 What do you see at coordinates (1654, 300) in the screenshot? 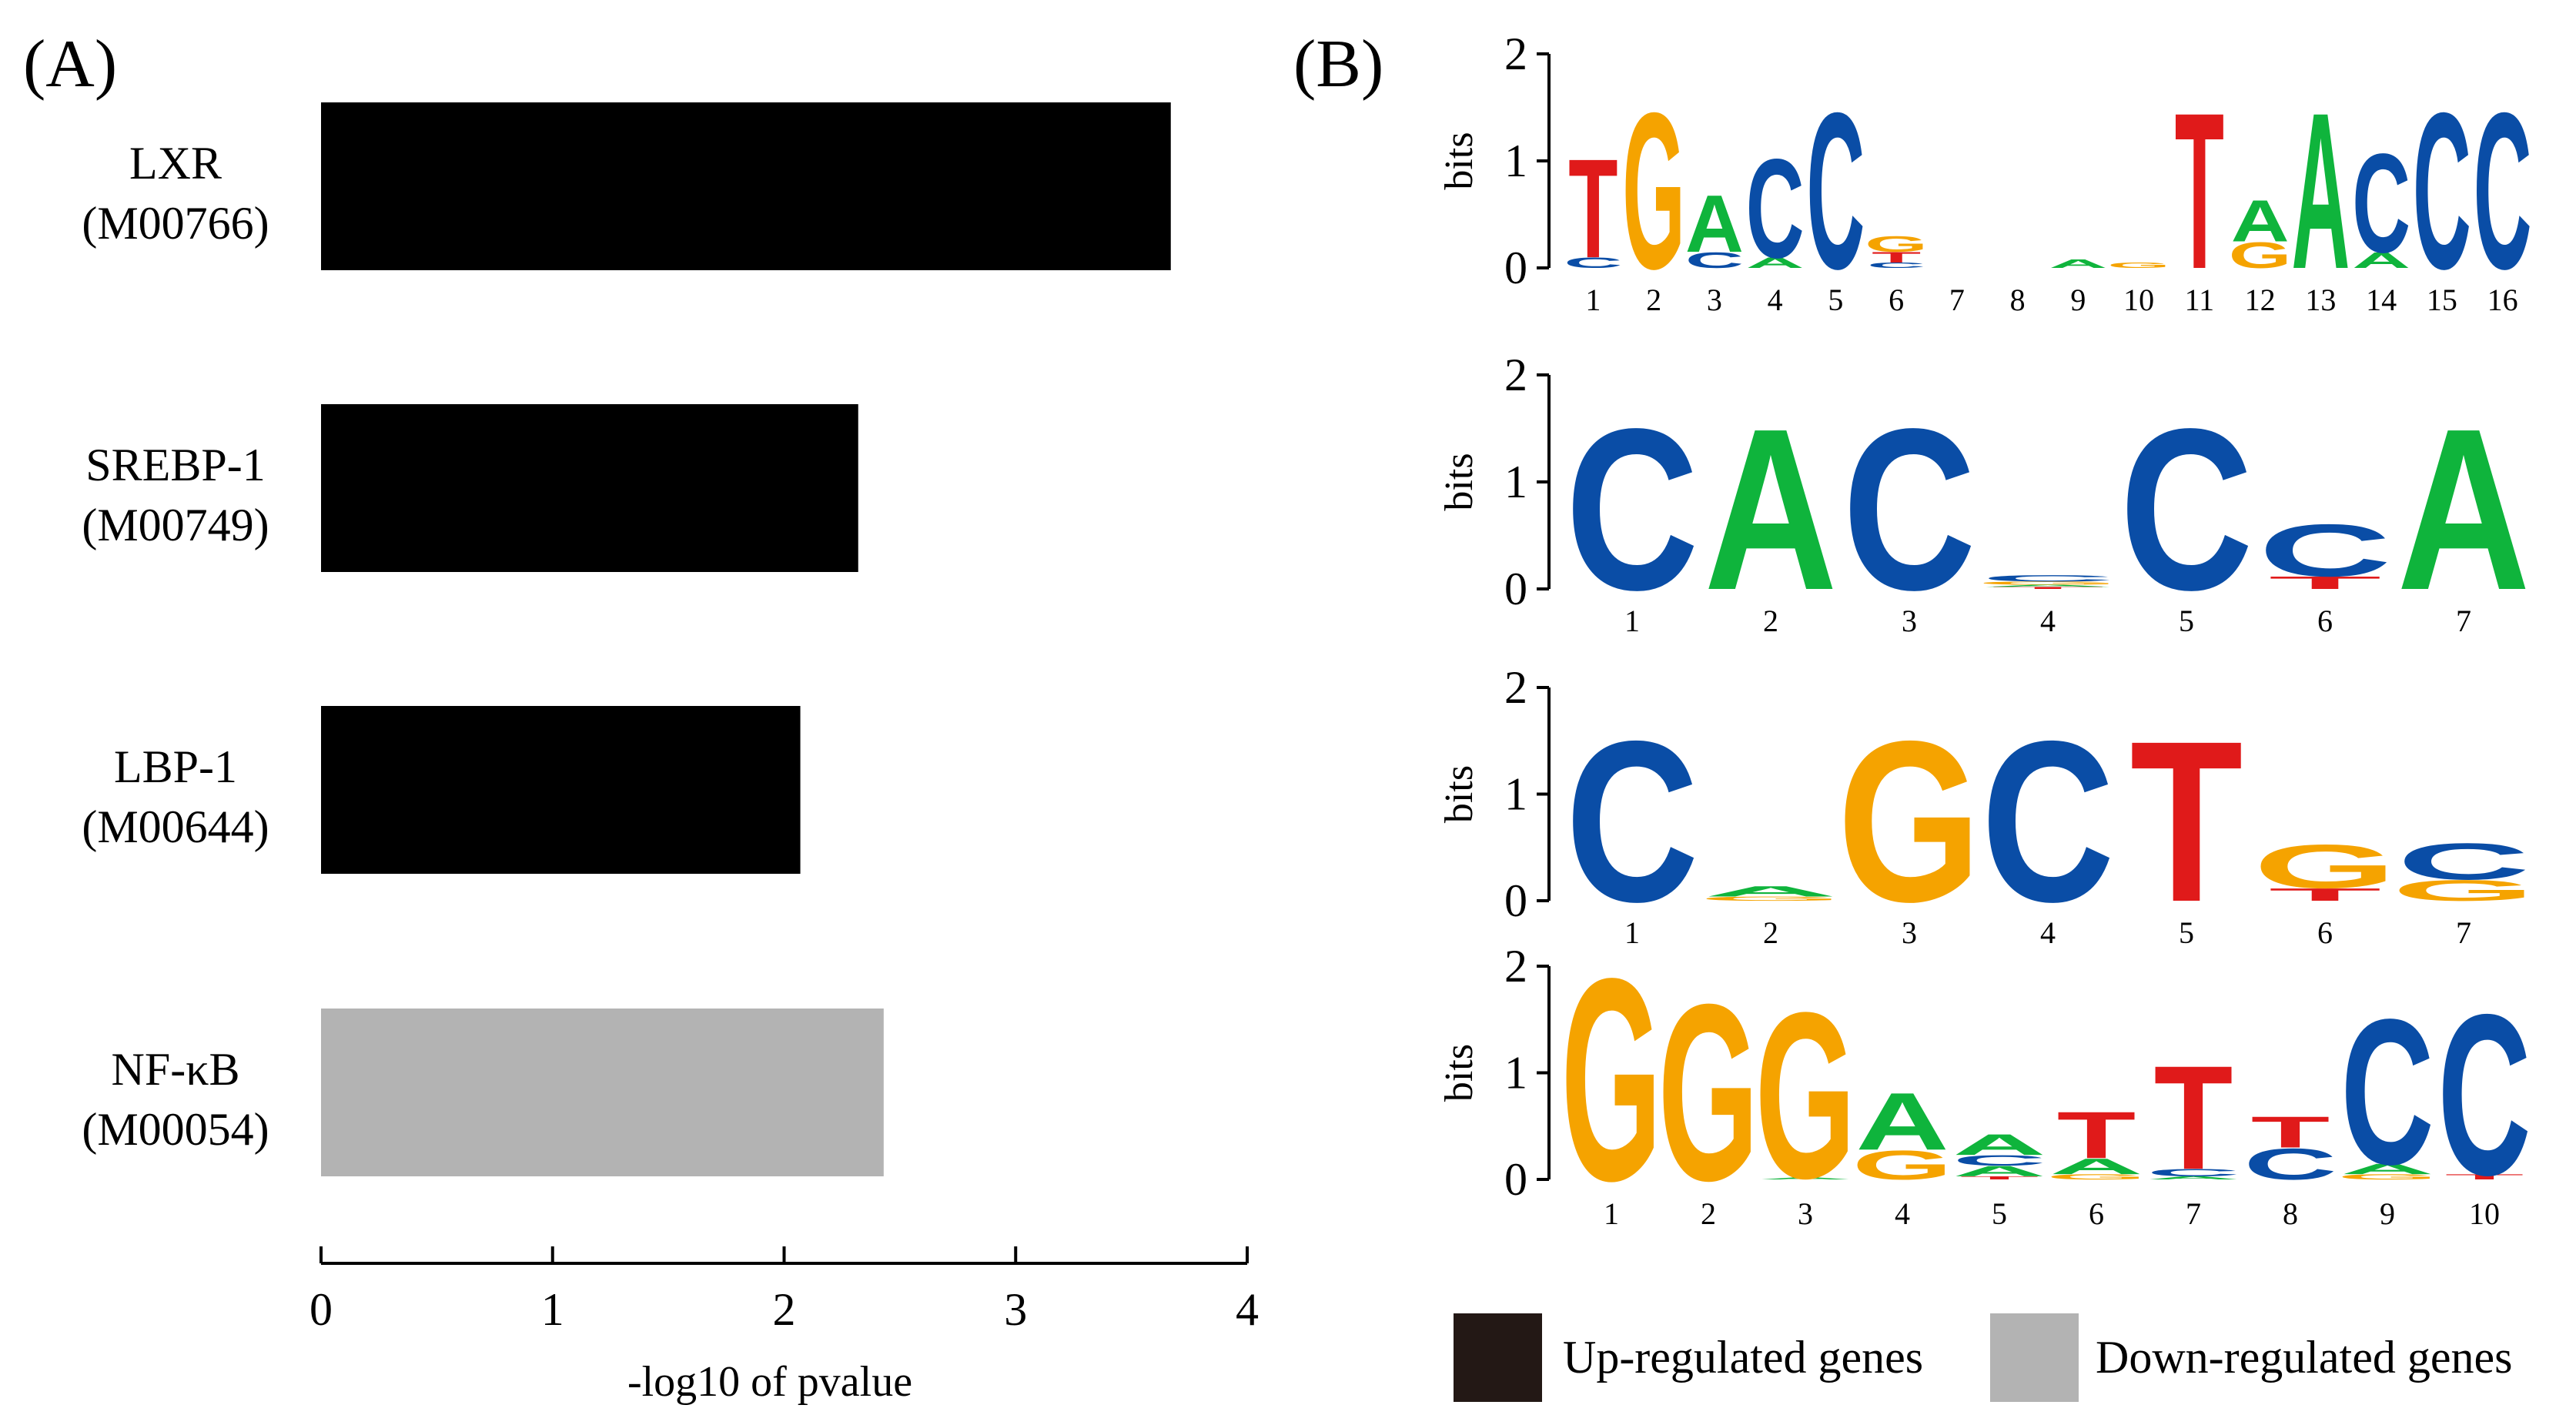
I see `position-label: 2` at bounding box center [1654, 300].